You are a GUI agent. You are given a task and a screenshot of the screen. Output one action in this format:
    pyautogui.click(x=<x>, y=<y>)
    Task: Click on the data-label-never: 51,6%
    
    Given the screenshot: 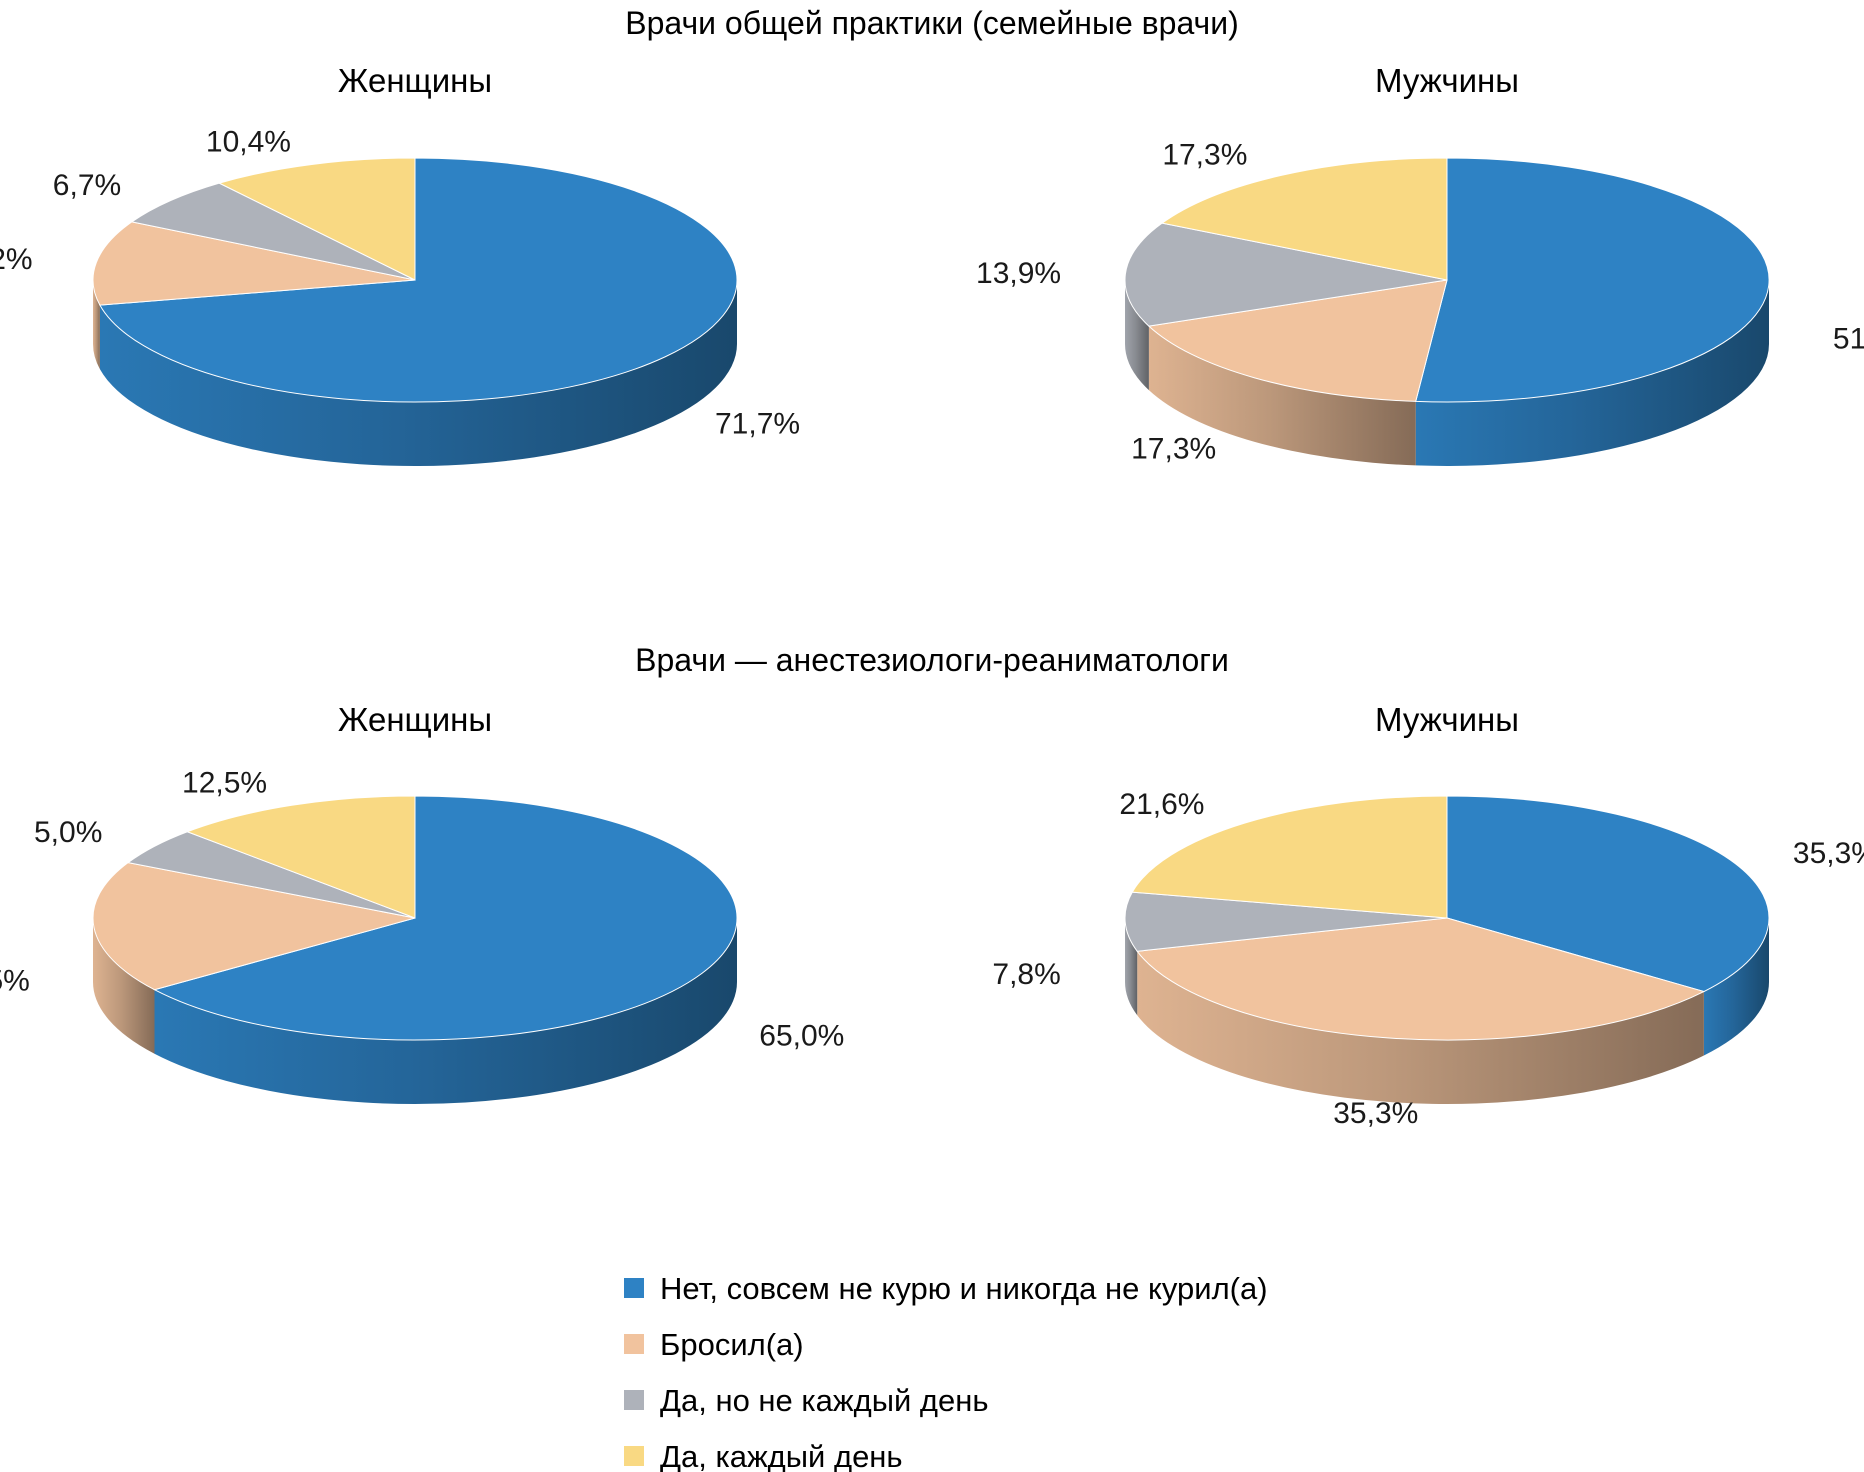 What is the action you would take?
    pyautogui.click(x=1848, y=338)
    